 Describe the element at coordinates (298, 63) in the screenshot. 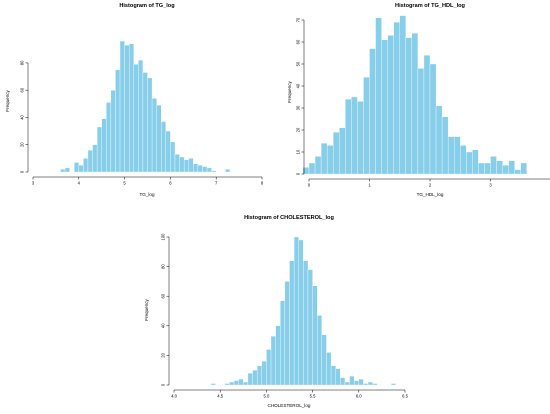

I see `y-tick-label: 50` at that location.